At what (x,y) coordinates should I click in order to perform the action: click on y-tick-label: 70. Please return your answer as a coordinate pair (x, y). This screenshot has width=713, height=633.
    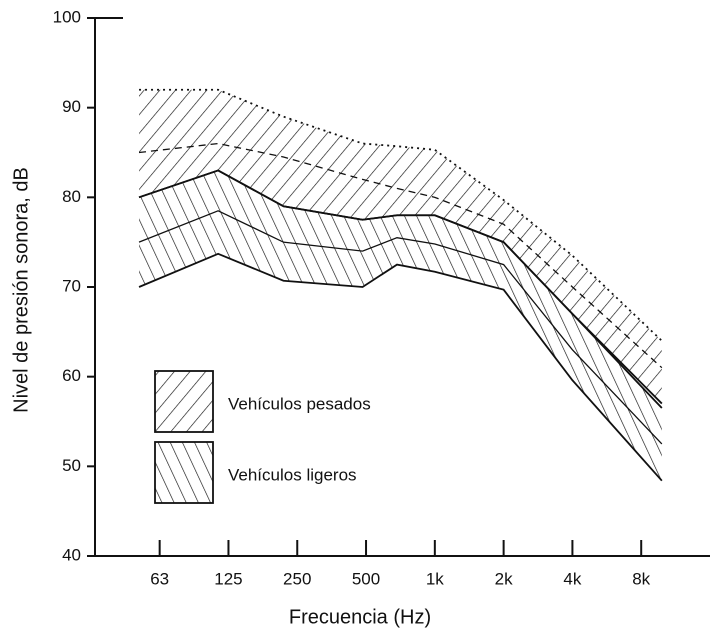
    Looking at the image, I should click on (71, 285).